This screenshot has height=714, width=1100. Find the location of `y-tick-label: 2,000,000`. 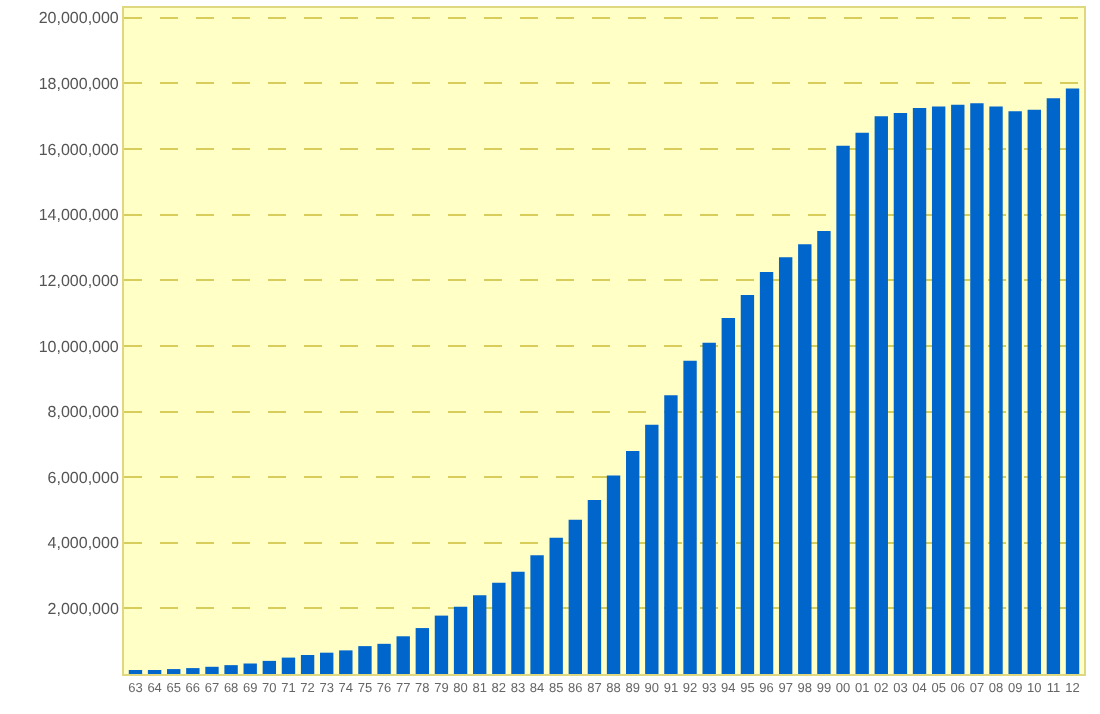

y-tick-label: 2,000,000 is located at coordinates (83, 608).